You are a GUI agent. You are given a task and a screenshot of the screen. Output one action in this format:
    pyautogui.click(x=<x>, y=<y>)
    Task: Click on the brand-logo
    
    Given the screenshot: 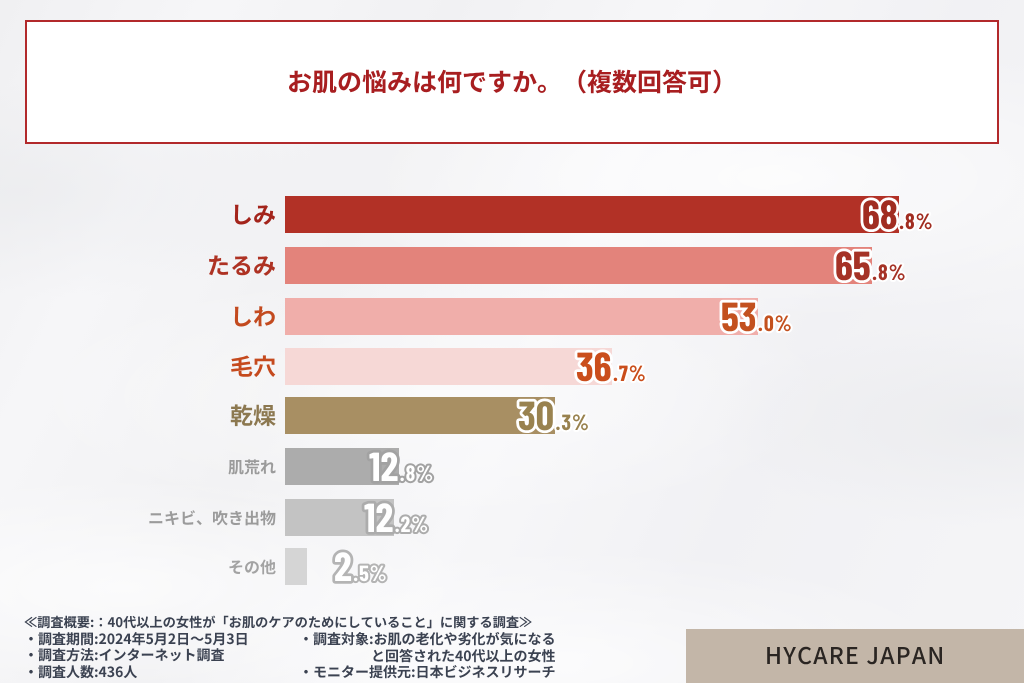 What is the action you would take?
    pyautogui.click(x=854, y=655)
    